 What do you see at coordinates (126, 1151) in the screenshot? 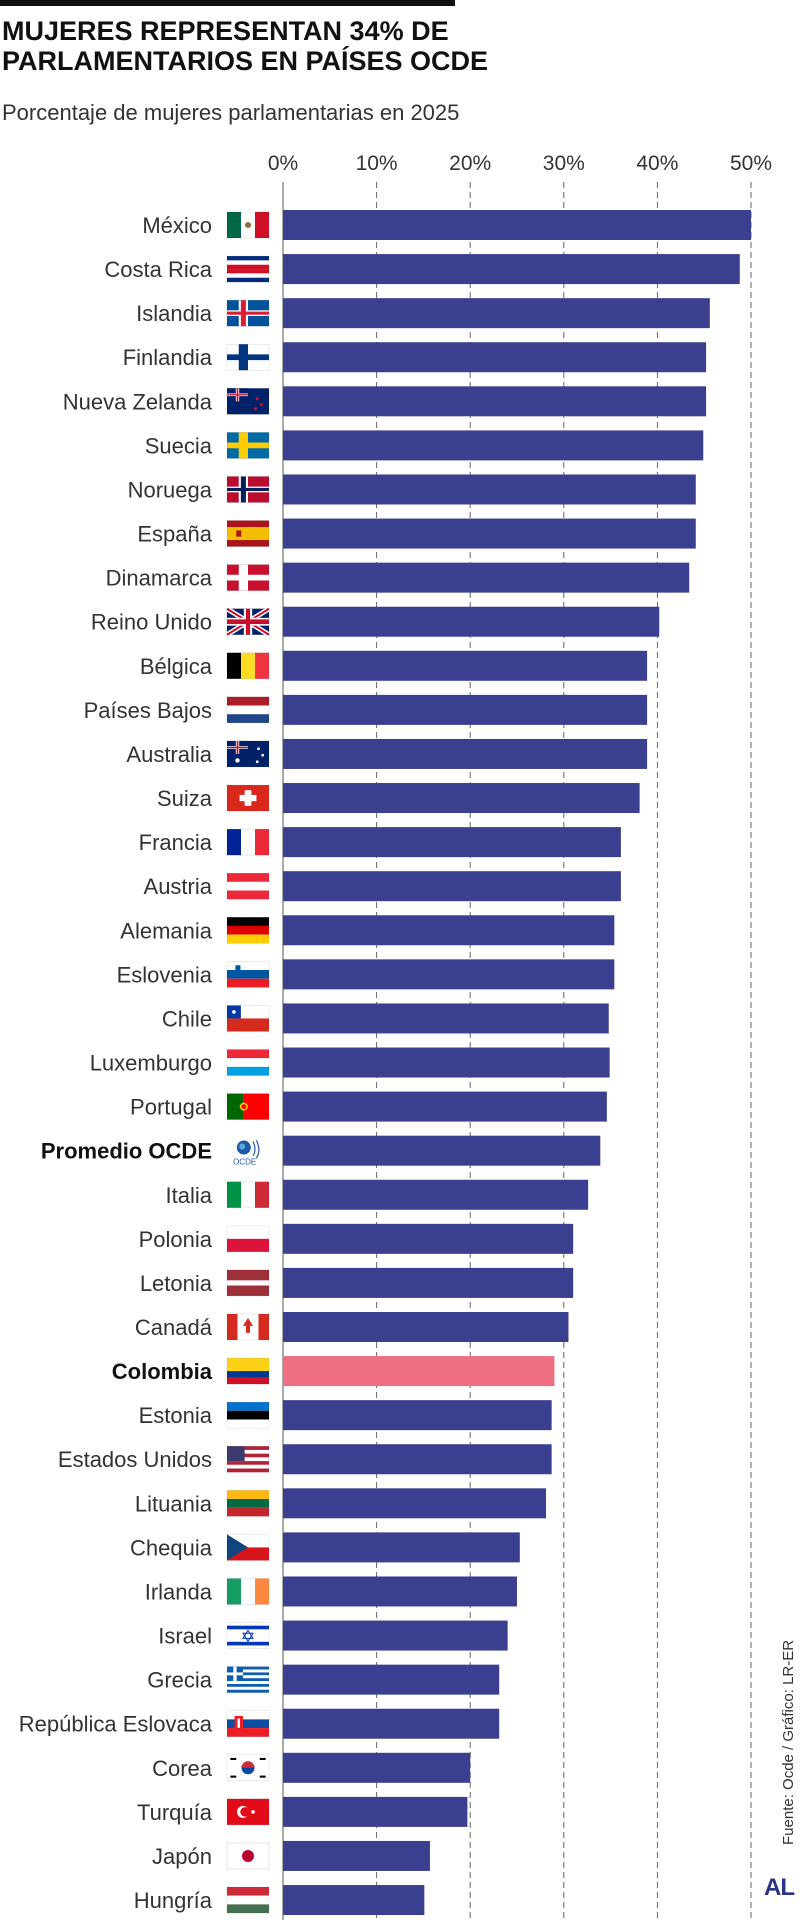
I see `category-label: Promedio OCDE` at bounding box center [126, 1151].